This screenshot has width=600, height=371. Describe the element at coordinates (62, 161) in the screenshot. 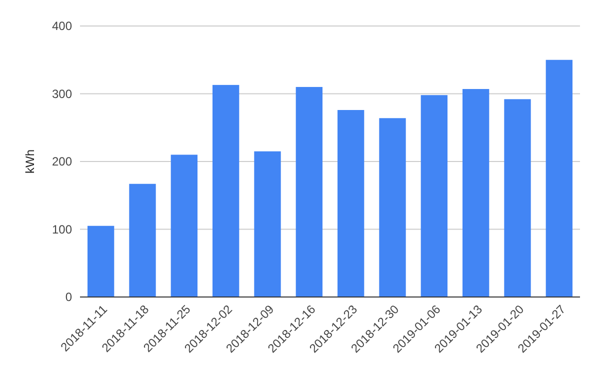

I see `y-tick-label: 200` at that location.